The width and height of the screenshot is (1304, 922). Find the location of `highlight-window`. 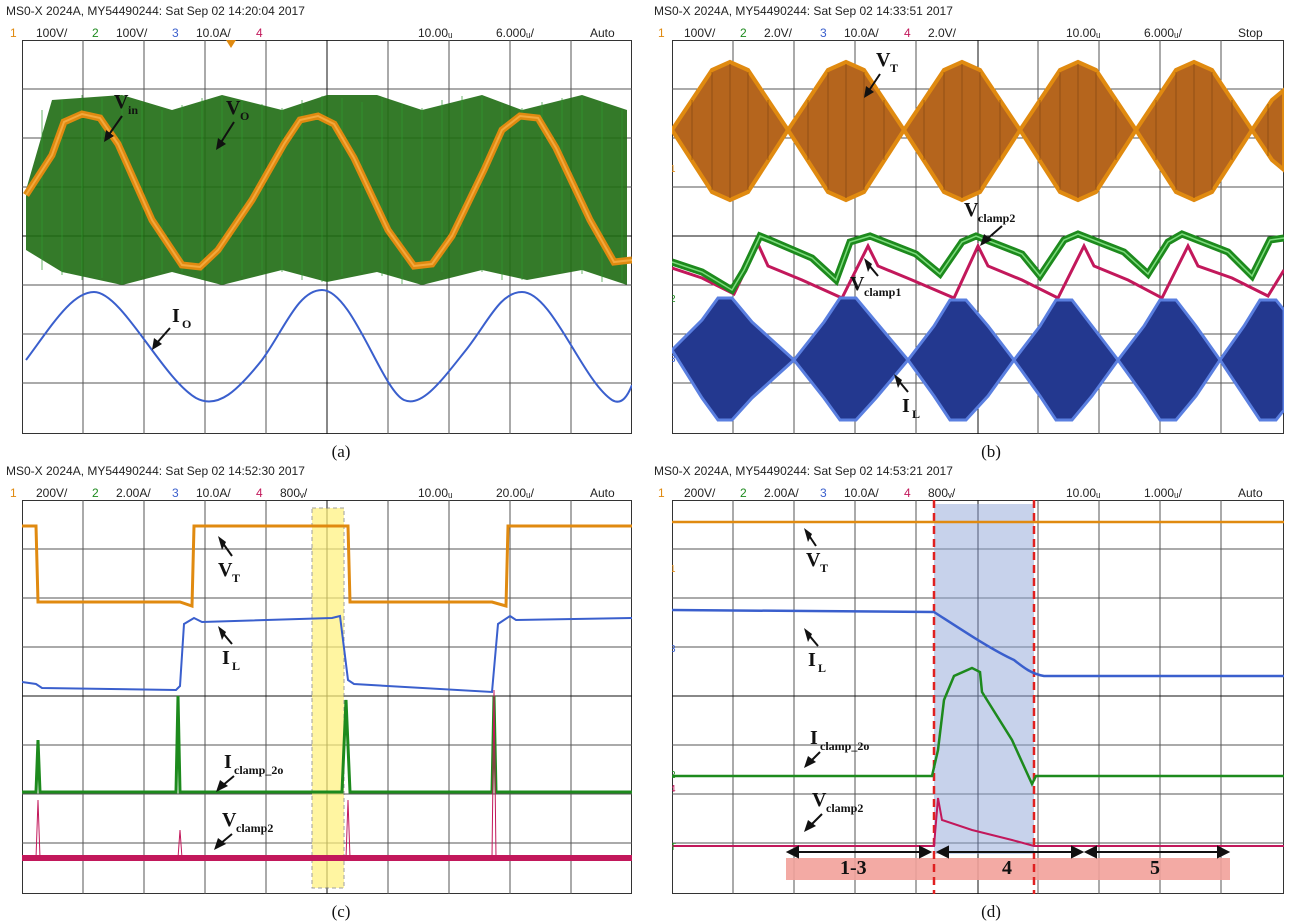

highlight-window is located at coordinates (328, 698).